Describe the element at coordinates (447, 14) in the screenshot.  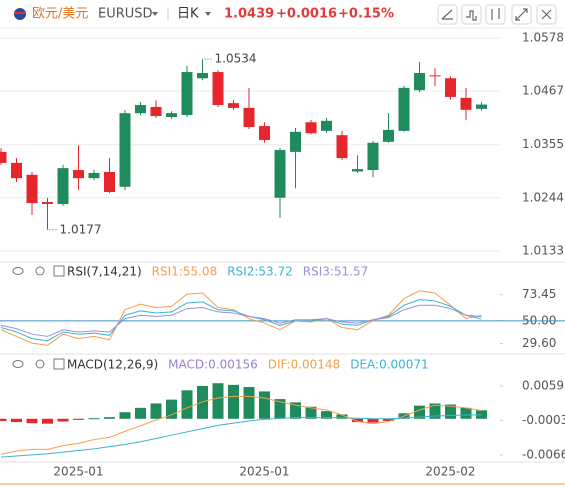
I see `draw-tool-button` at that location.